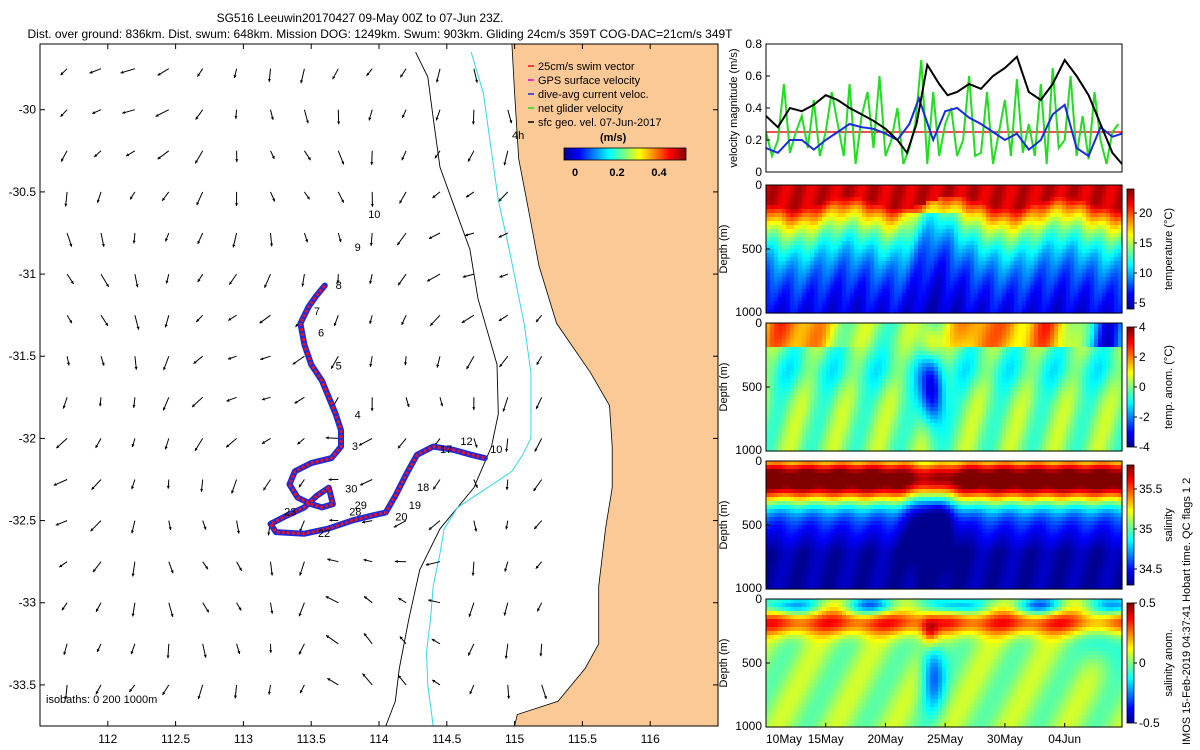 The width and height of the screenshot is (1200, 750). I want to click on date-tick-label: 04Jun, so click(1064, 739).